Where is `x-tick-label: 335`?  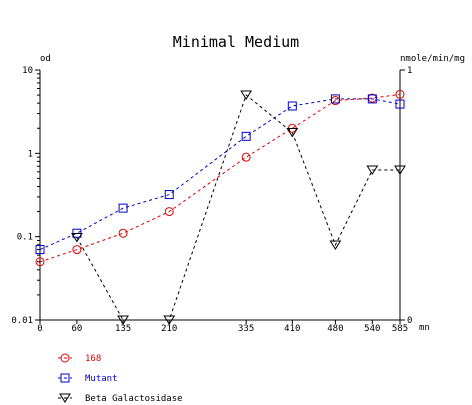 x-tick-label: 335 is located at coordinates (246, 329).